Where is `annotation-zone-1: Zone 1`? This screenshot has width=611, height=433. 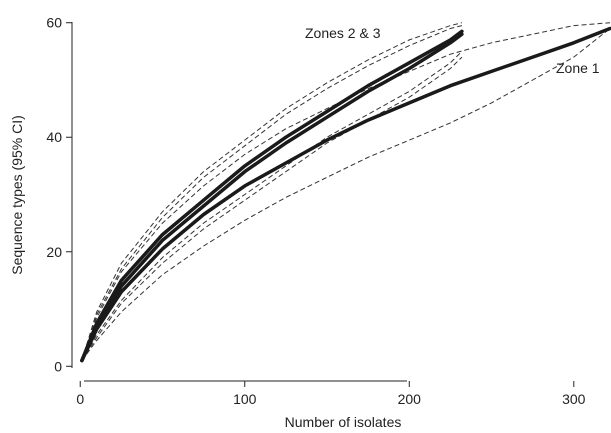 annotation-zone-1: Zone 1 is located at coordinates (578, 68).